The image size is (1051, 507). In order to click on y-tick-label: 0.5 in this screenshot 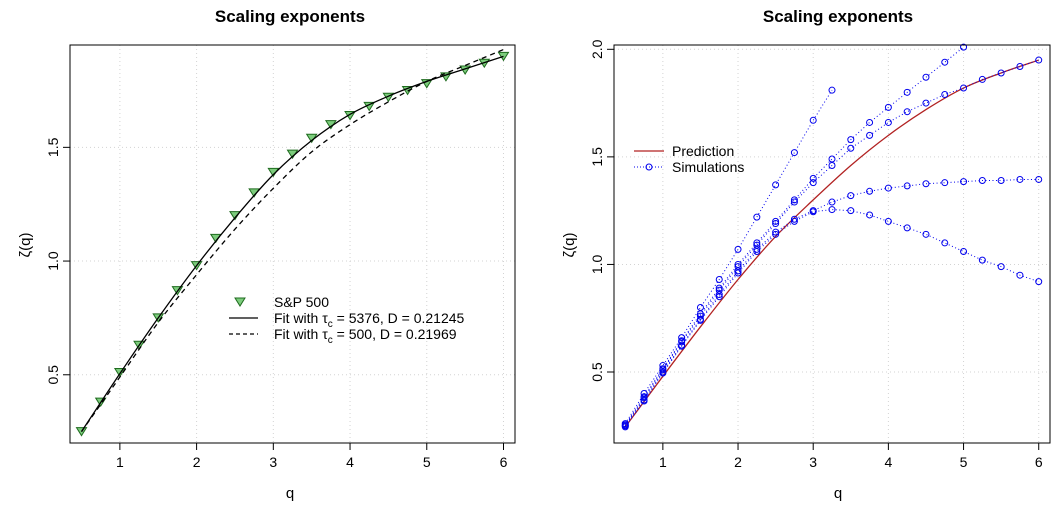, I will do `click(53, 375)`.